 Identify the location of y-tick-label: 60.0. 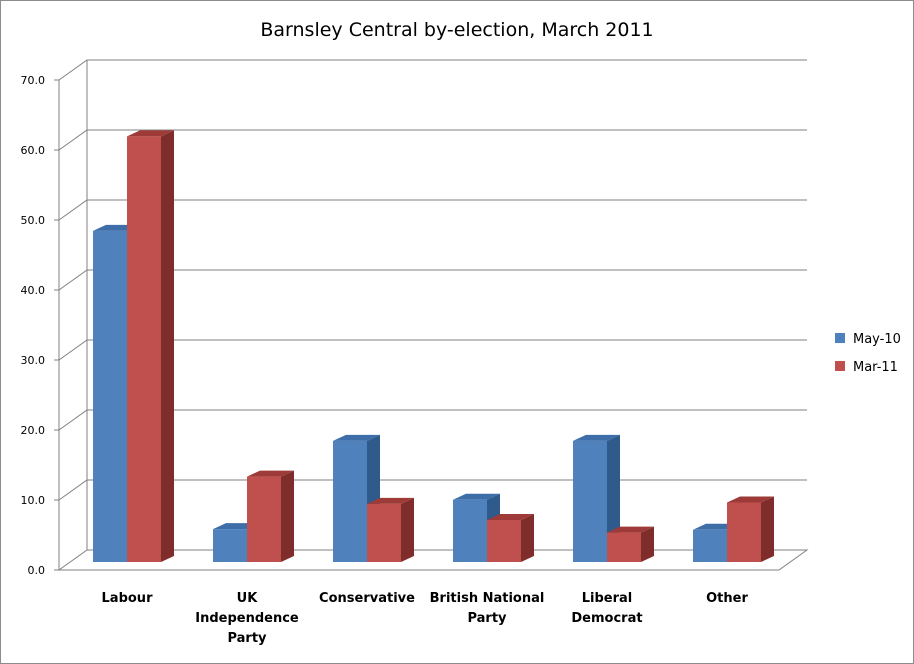
(33, 150).